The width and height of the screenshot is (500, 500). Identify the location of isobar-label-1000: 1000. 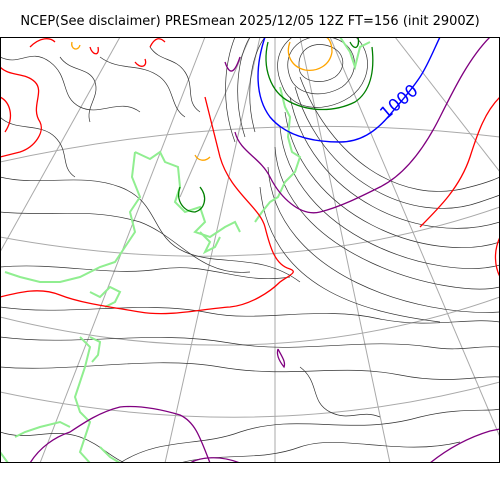
(399, 102).